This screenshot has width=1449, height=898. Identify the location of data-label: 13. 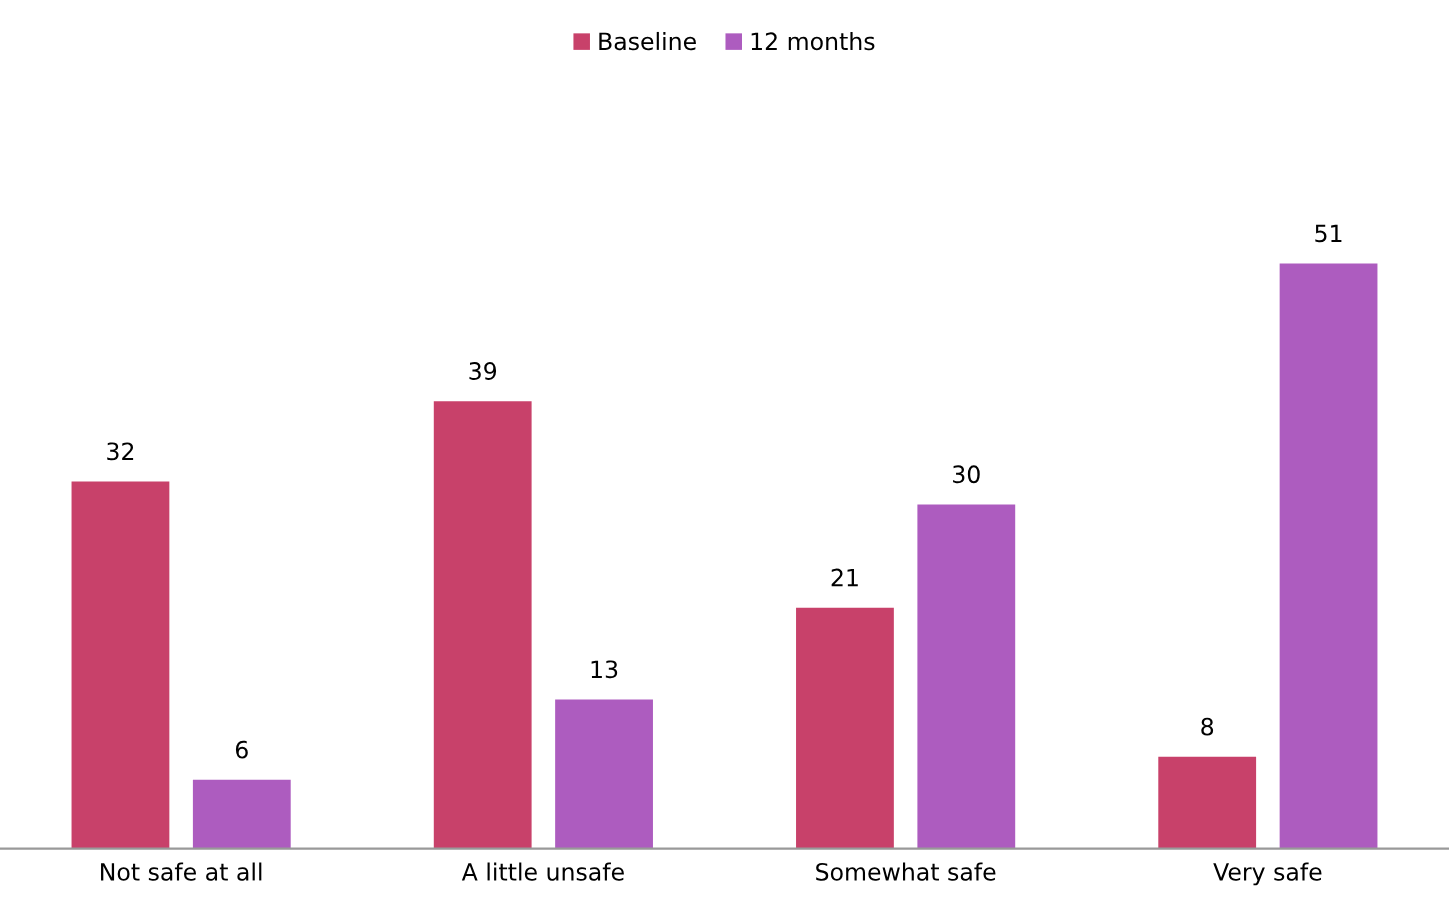
(604, 669).